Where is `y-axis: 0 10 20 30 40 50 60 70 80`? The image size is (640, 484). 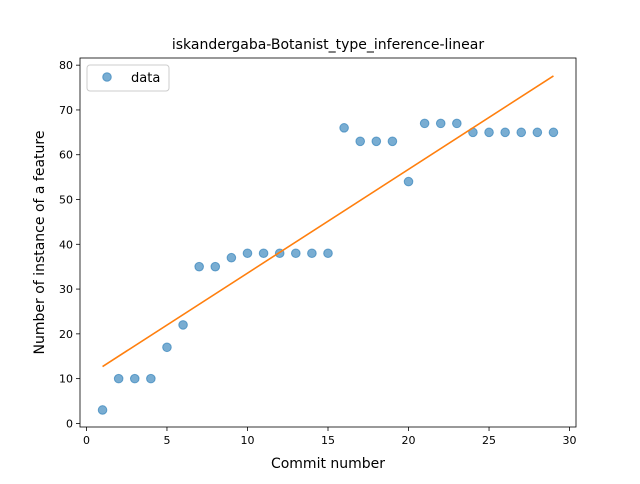 y-axis: 0 10 20 30 40 50 60 70 80 is located at coordinates (69, 244).